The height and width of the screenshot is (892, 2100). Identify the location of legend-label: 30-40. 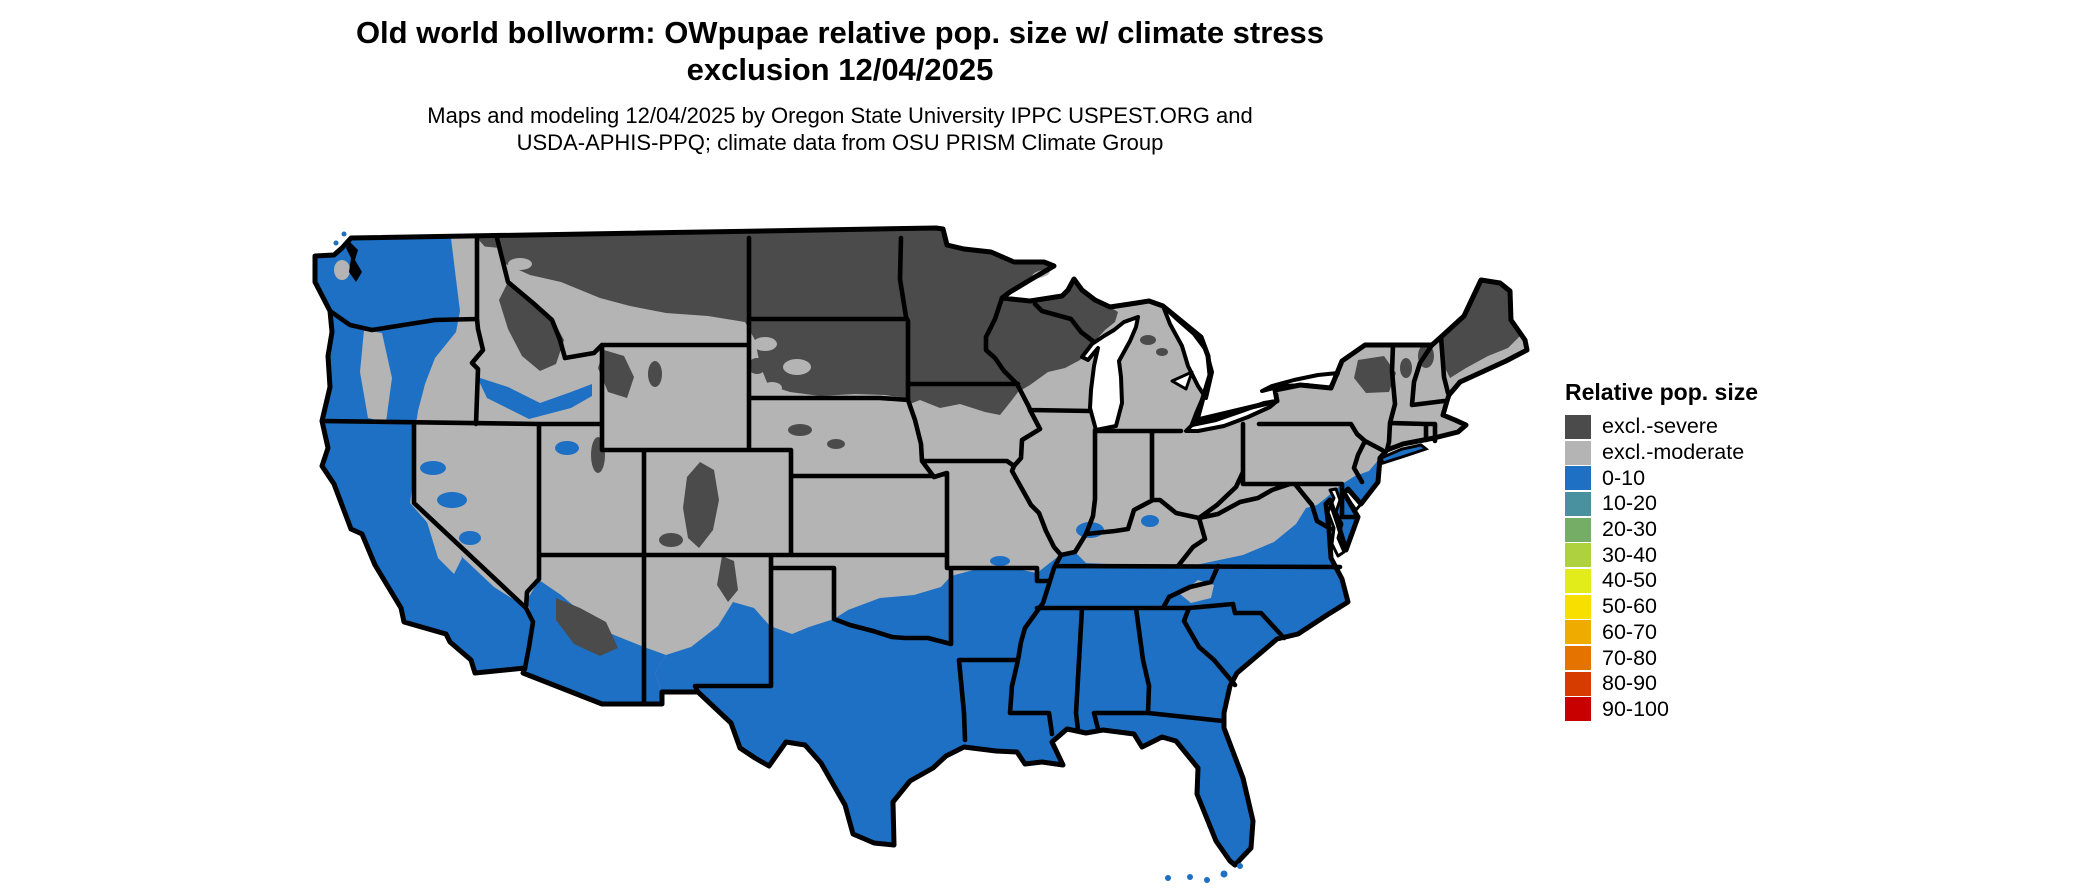
(1629, 554).